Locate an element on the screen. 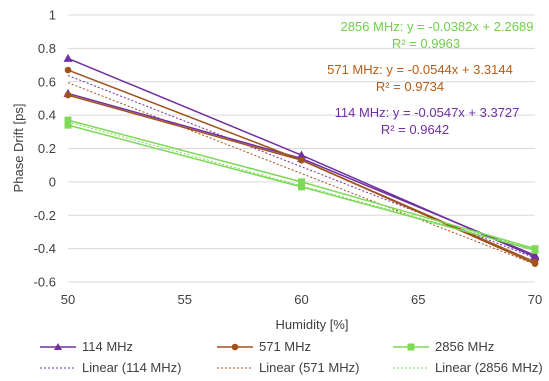 The image size is (549, 381). equation-571: 571 MHz: y = -0.0544x + 3.3144 is located at coordinates (420, 69).